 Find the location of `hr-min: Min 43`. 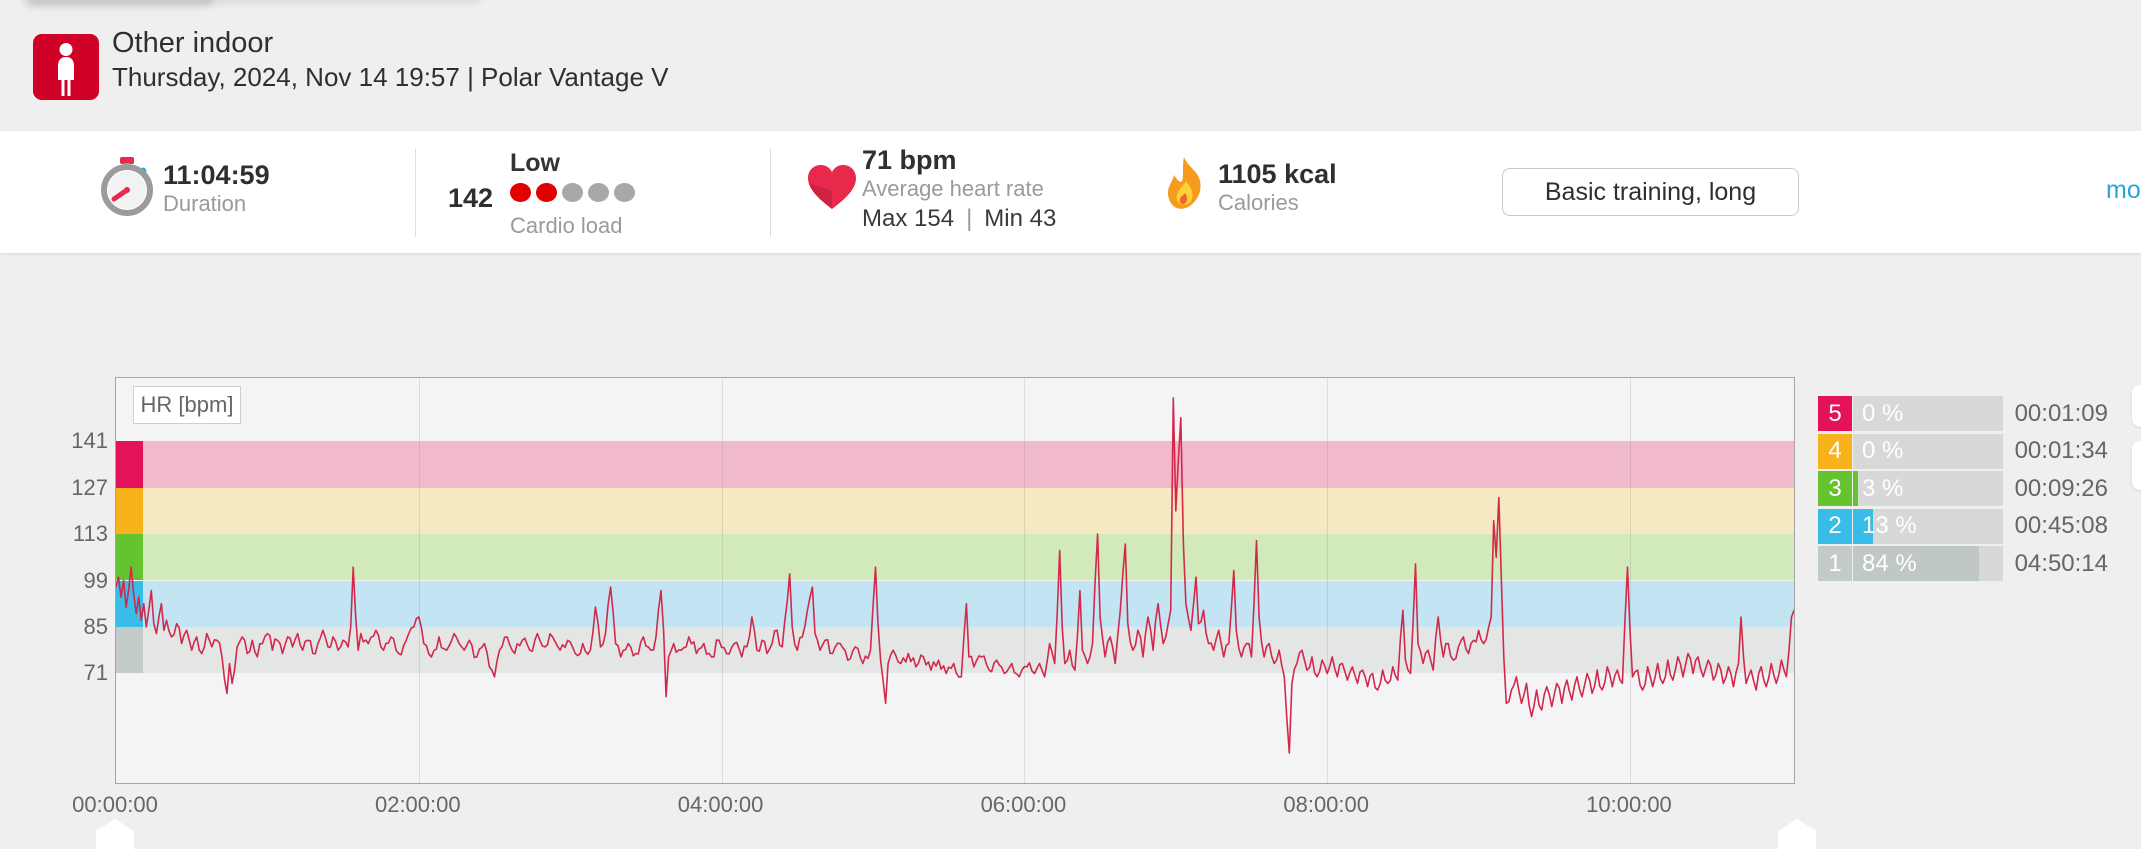

hr-min: Min 43 is located at coordinates (1020, 218).